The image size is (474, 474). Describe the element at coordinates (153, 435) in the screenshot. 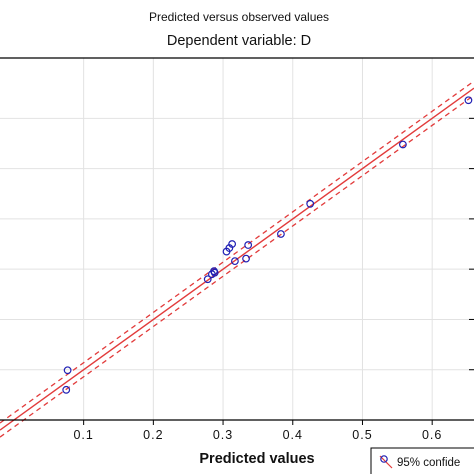

I see `x-tick-label: 0.2` at that location.